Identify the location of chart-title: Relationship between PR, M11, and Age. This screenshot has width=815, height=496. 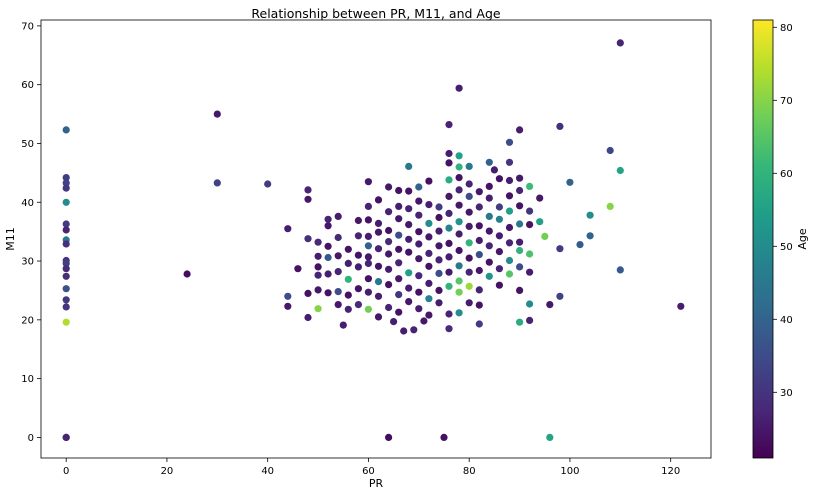
(376, 13).